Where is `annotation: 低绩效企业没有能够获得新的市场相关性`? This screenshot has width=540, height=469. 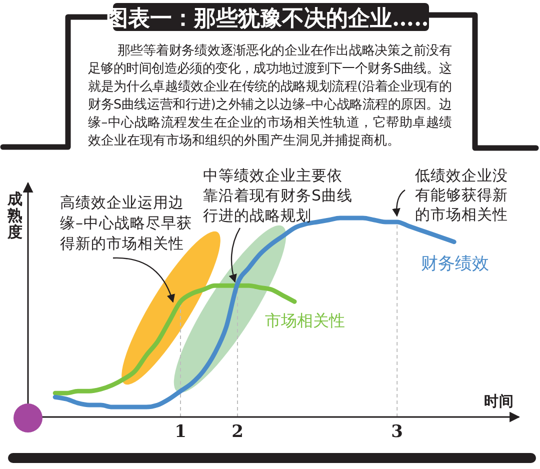 annotation: 低绩效企业没有能够获得新的市场相关性 is located at coordinates (461, 195).